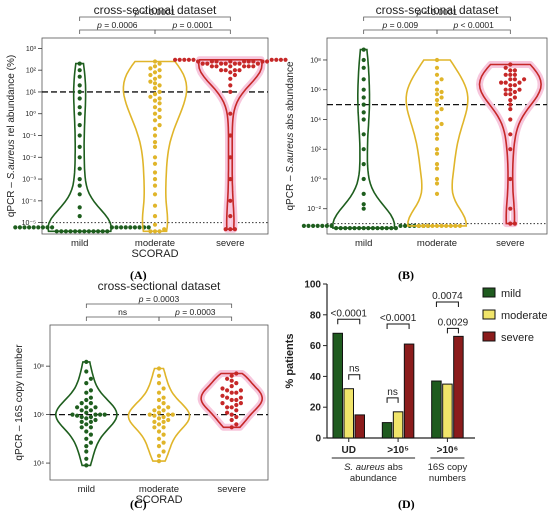 This screenshot has height=516, width=550. I want to click on violin-outline-mild, so click(80, 147).